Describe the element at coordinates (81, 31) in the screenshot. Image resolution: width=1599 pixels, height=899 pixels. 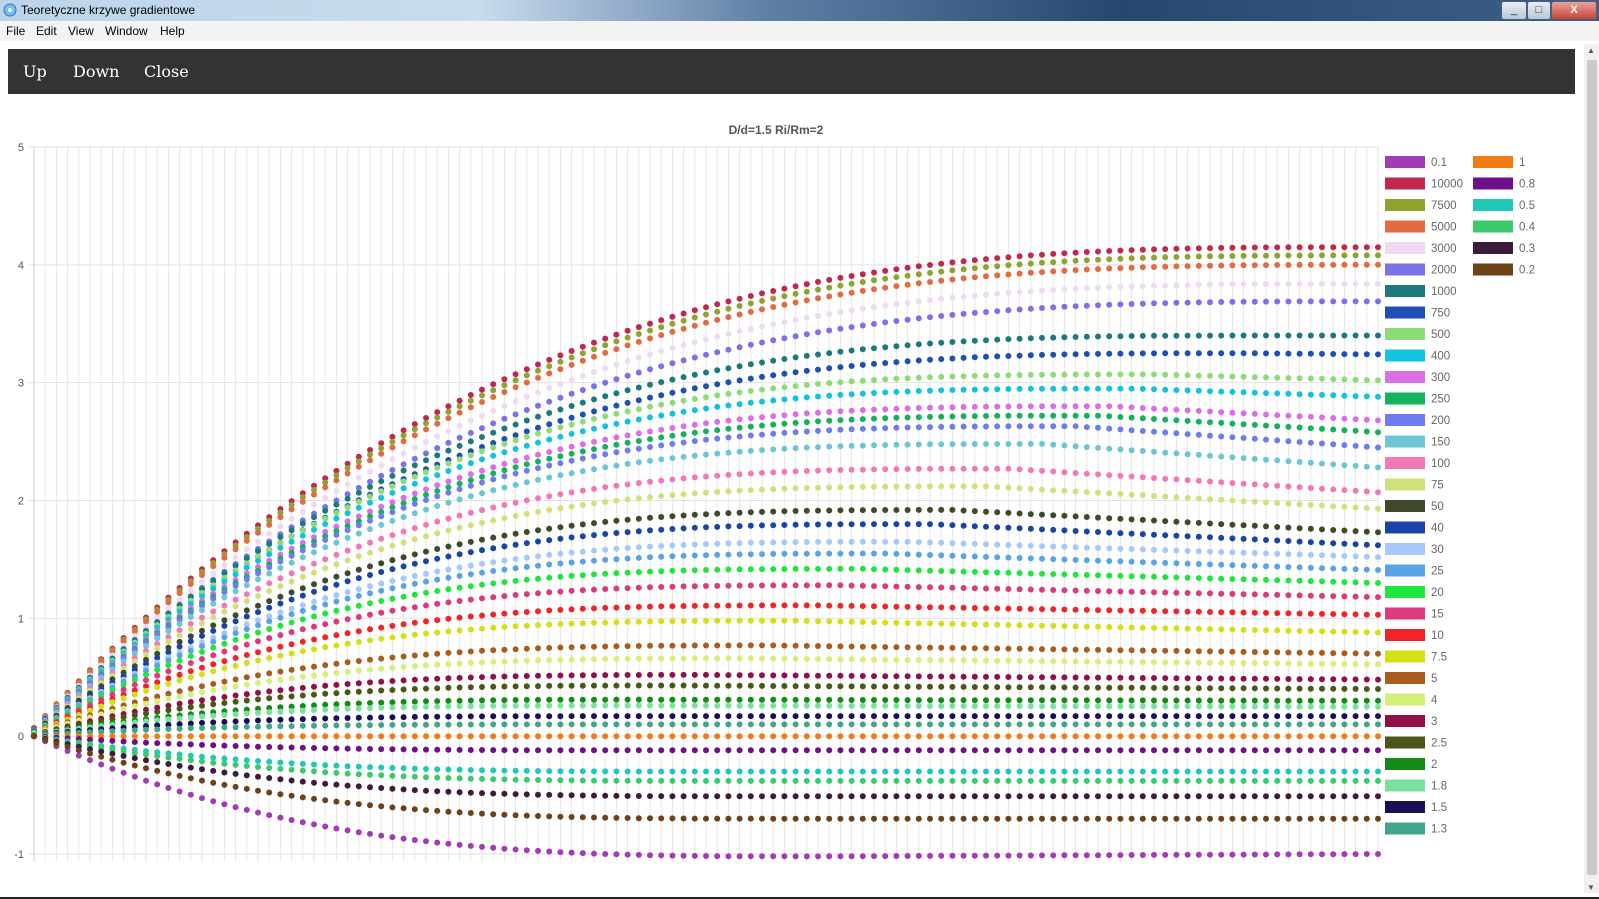
I see `menu-view: View` at that location.